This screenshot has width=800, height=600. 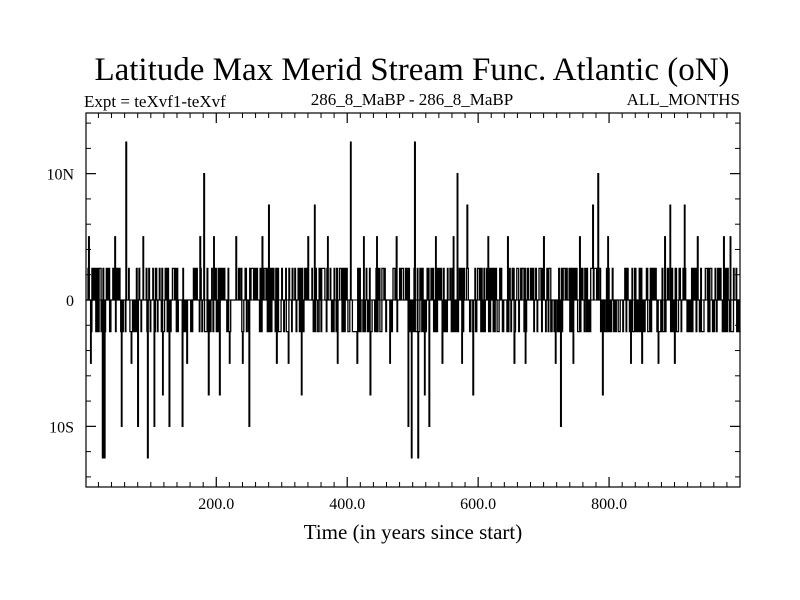 I want to click on experiment-label: Expt = teXvf1-teXvf, so click(x=155, y=101).